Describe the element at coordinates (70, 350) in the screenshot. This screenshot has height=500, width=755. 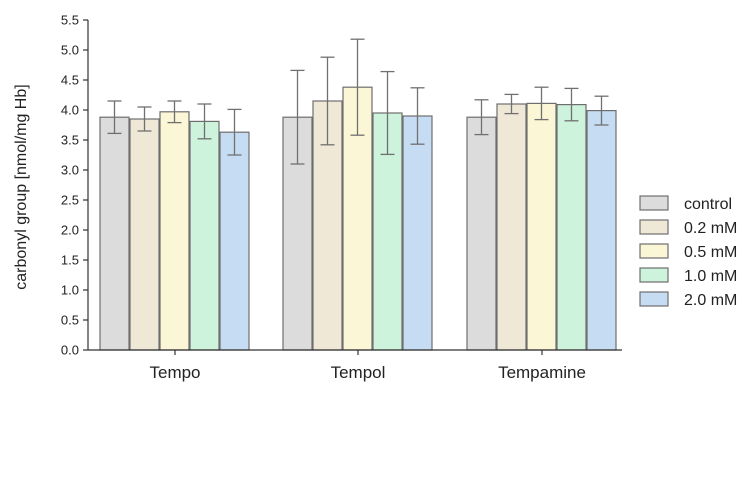
I see `y-tick-label: 0.0` at that location.